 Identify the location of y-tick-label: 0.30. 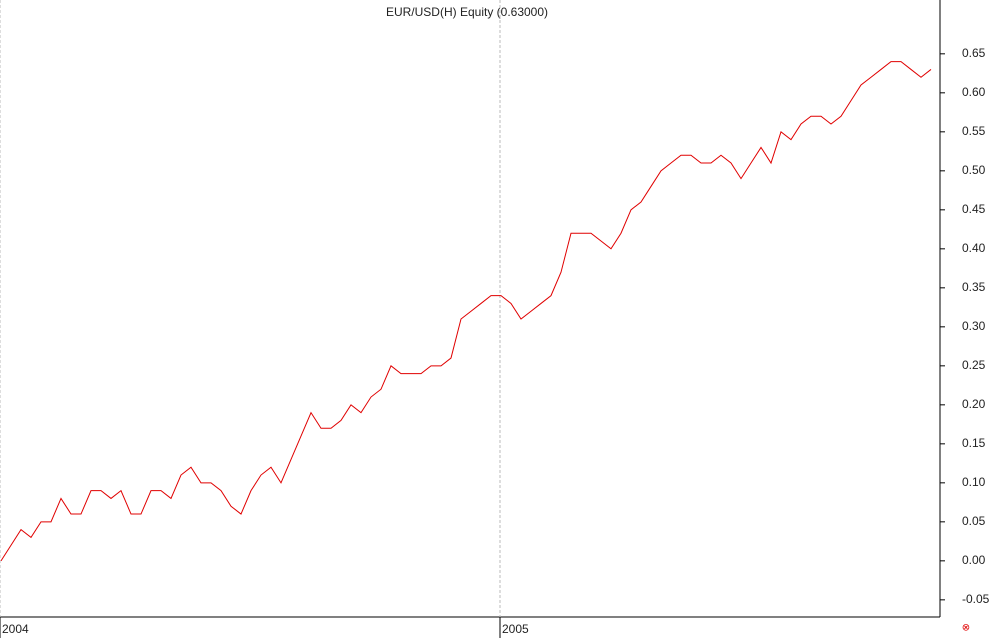
(974, 326).